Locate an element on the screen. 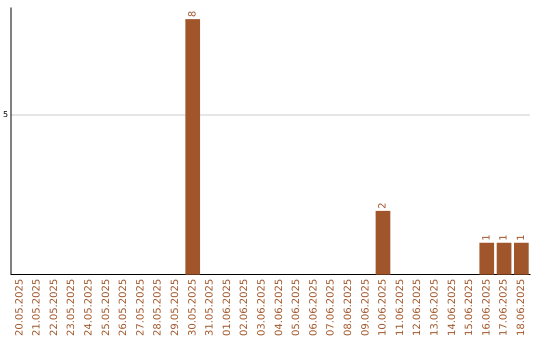 This screenshot has height=340, width=540. x-tick-label: 07.06.2025 is located at coordinates (331, 307).